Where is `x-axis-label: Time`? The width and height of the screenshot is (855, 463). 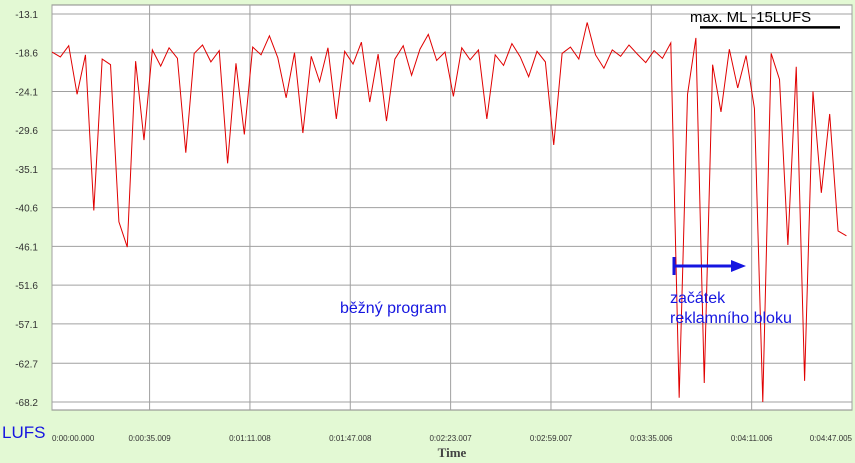 x-axis-label: Time is located at coordinates (452, 452).